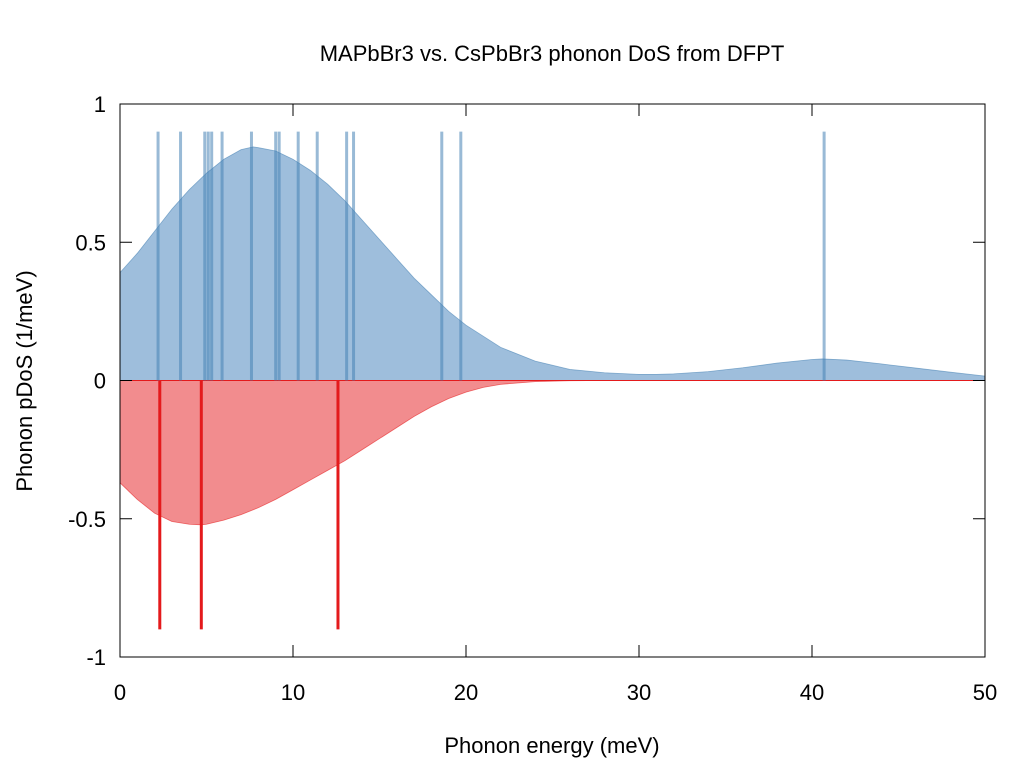 This screenshot has height=773, width=1024. Describe the element at coordinates (812, 692) in the screenshot. I see `x-tick-label: 40` at that location.